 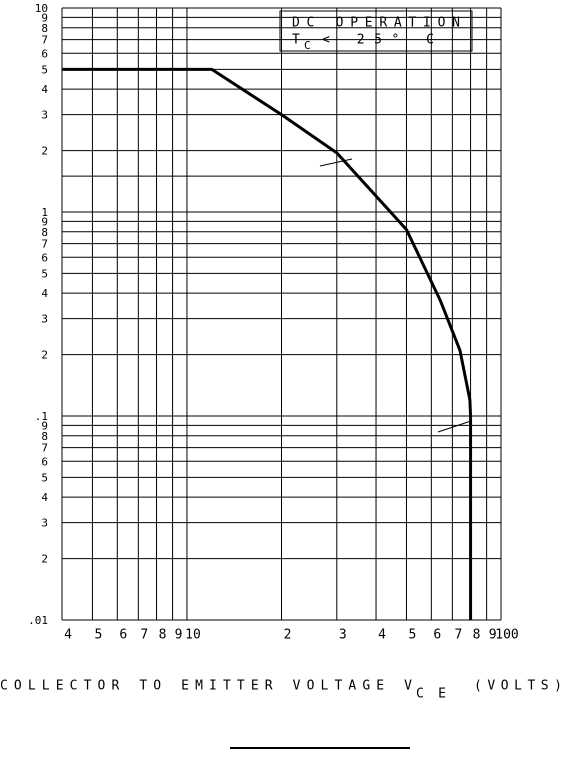 What do you see at coordinates (38, 620) in the screenshot?
I see `y-tick-label: .01` at bounding box center [38, 620].